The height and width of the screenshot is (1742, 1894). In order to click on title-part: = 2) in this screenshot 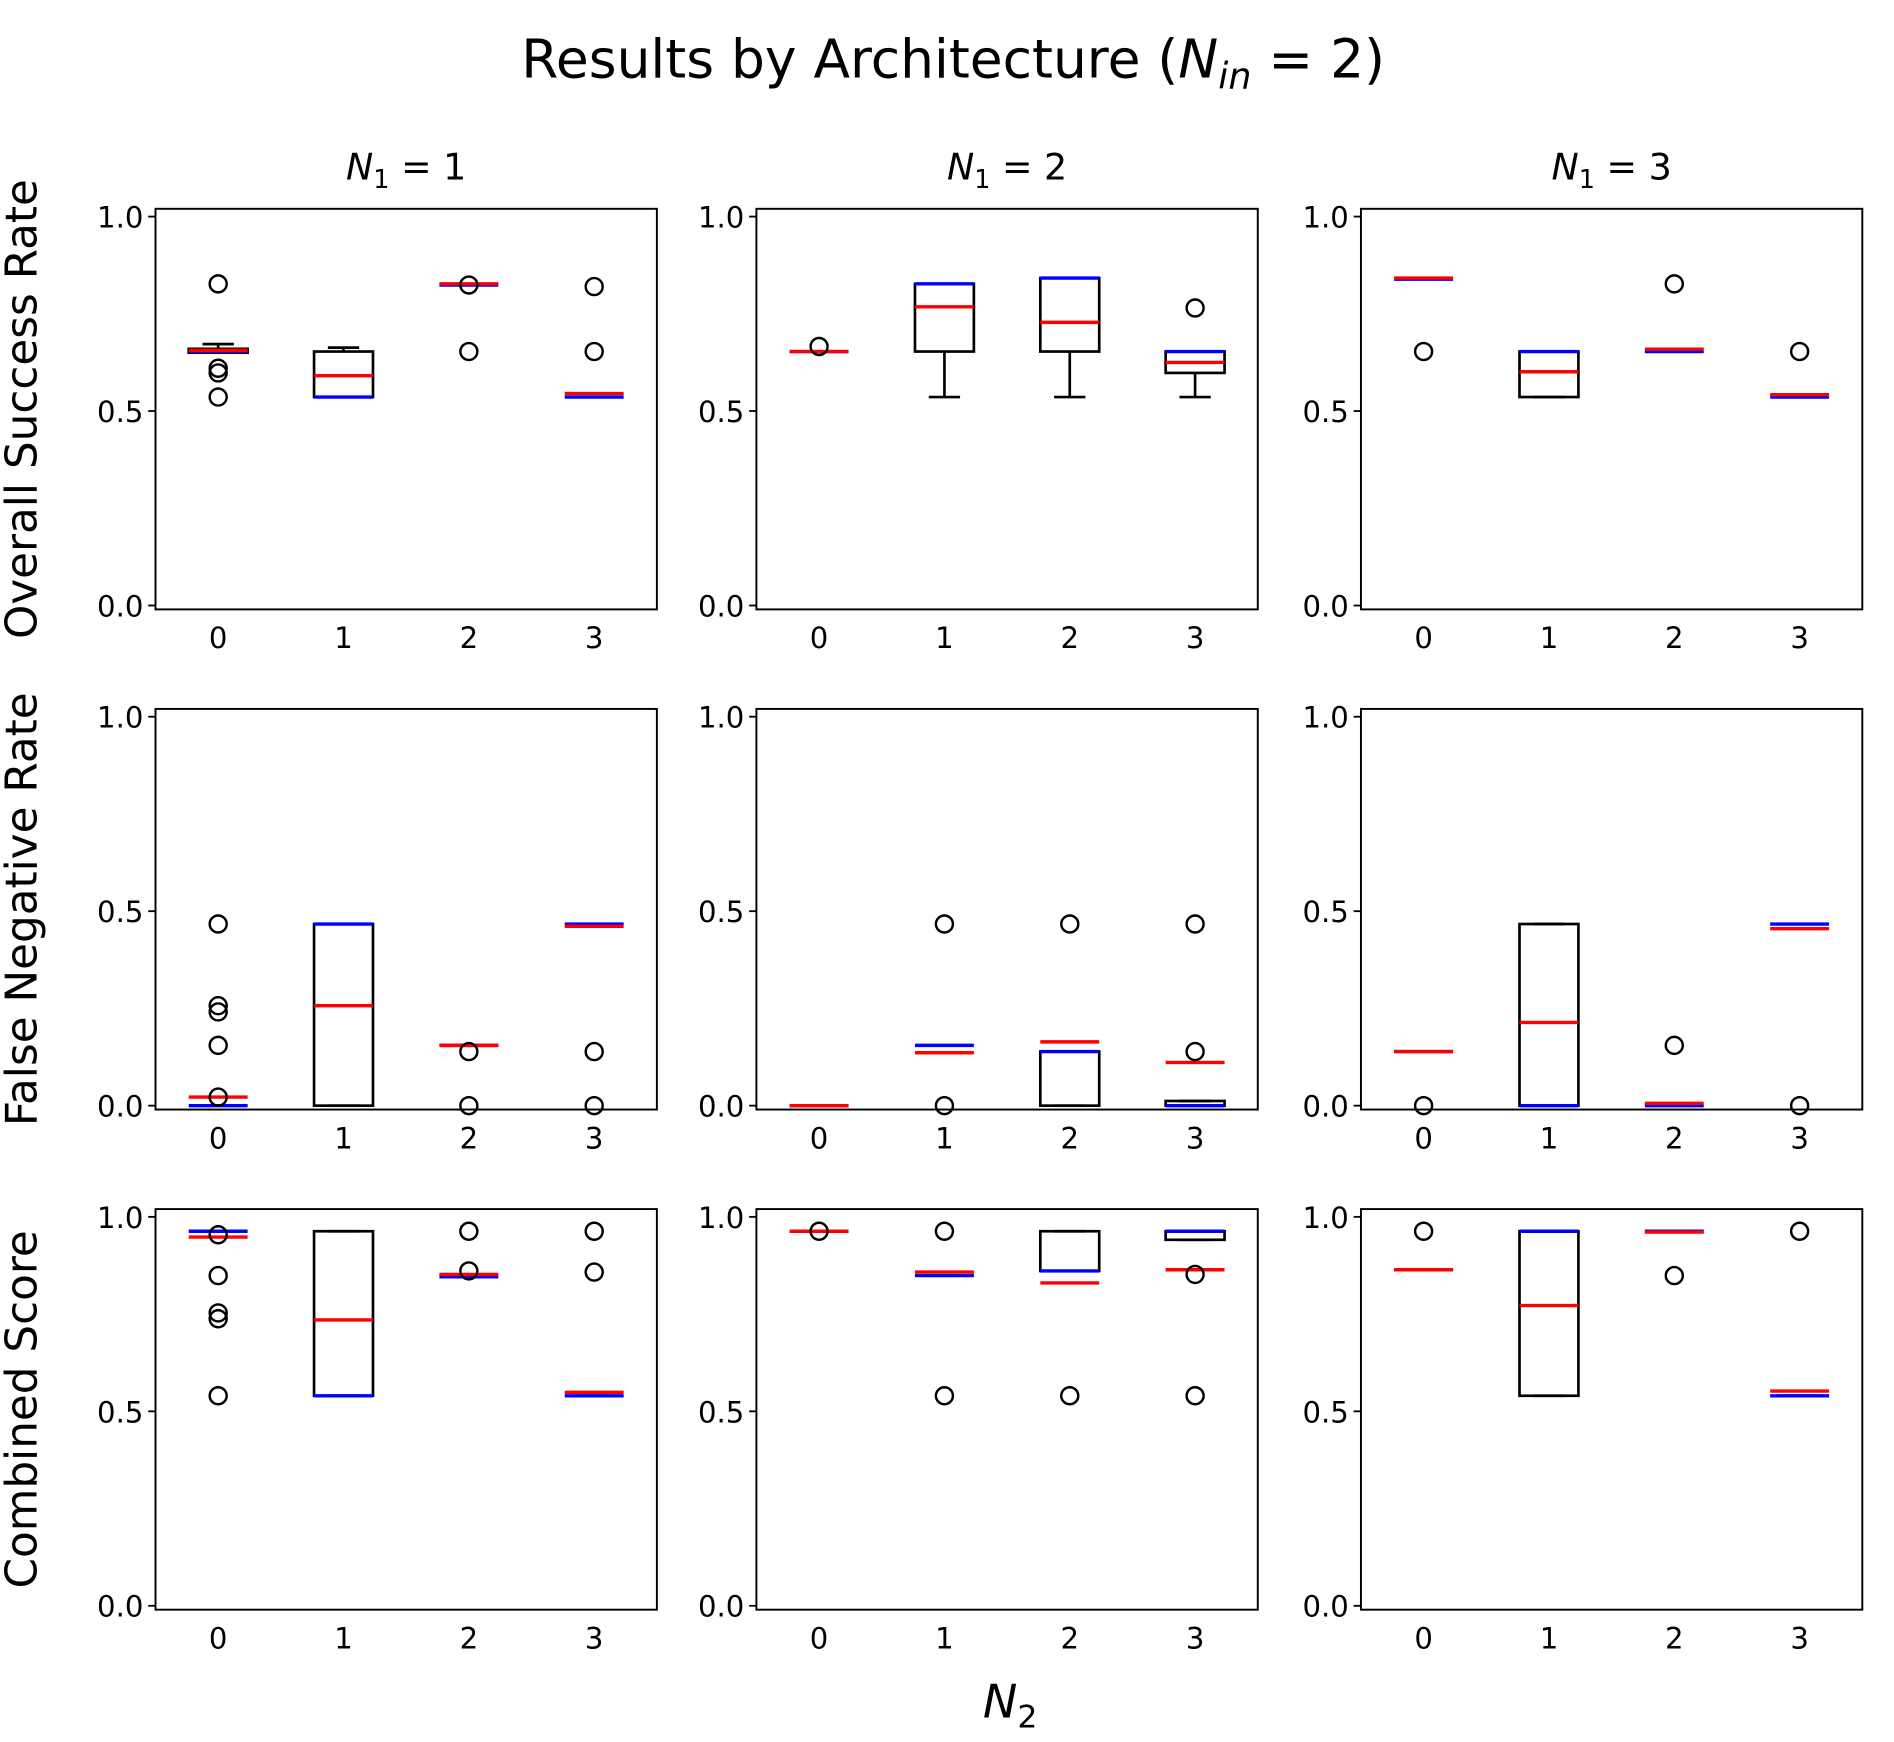, I will do `click(1318, 59)`.